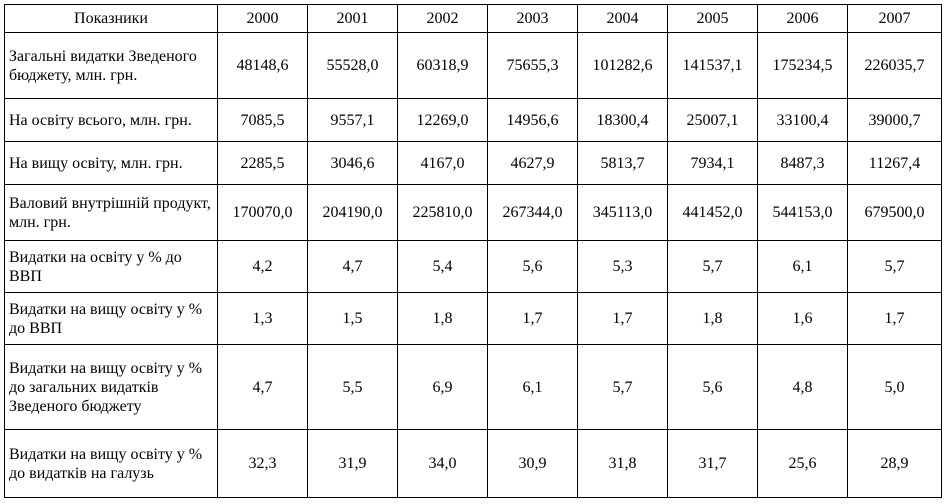 The width and height of the screenshot is (944, 504). What do you see at coordinates (111, 18) in the screenshot?
I see `header-indicator: Показники` at bounding box center [111, 18].